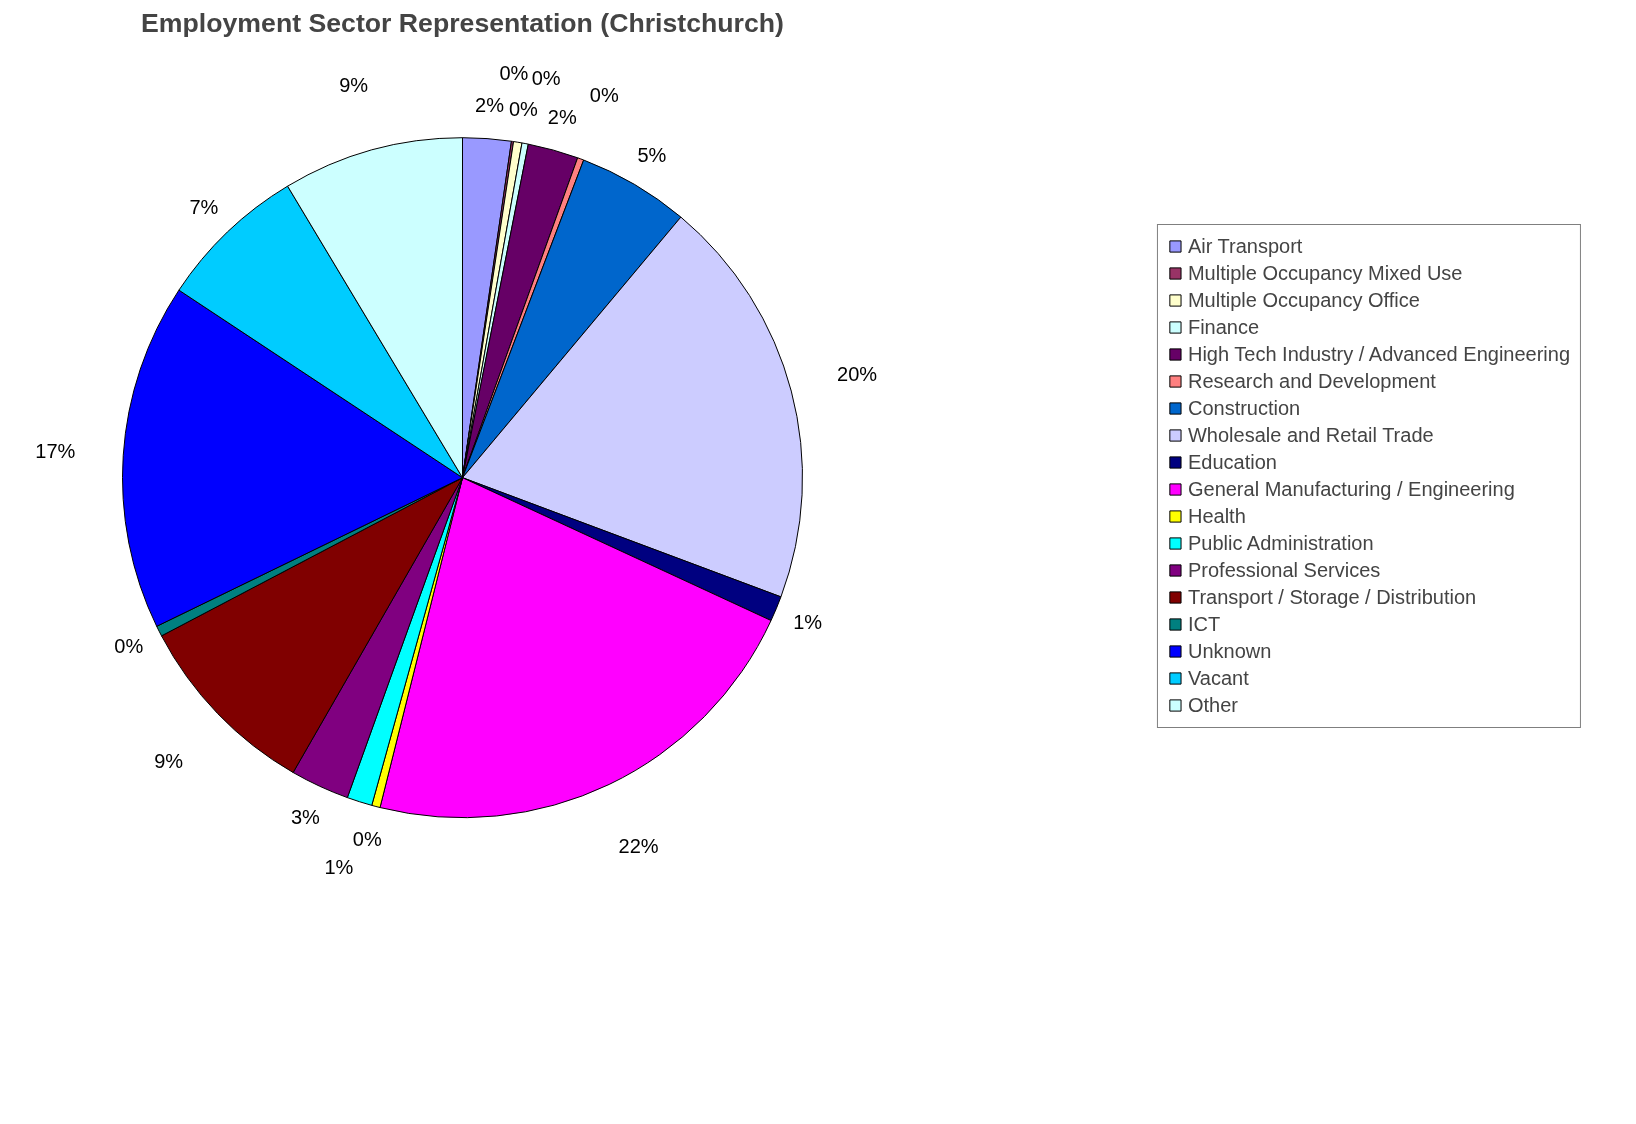  I want to click on data-label: 5%, so click(652, 155).